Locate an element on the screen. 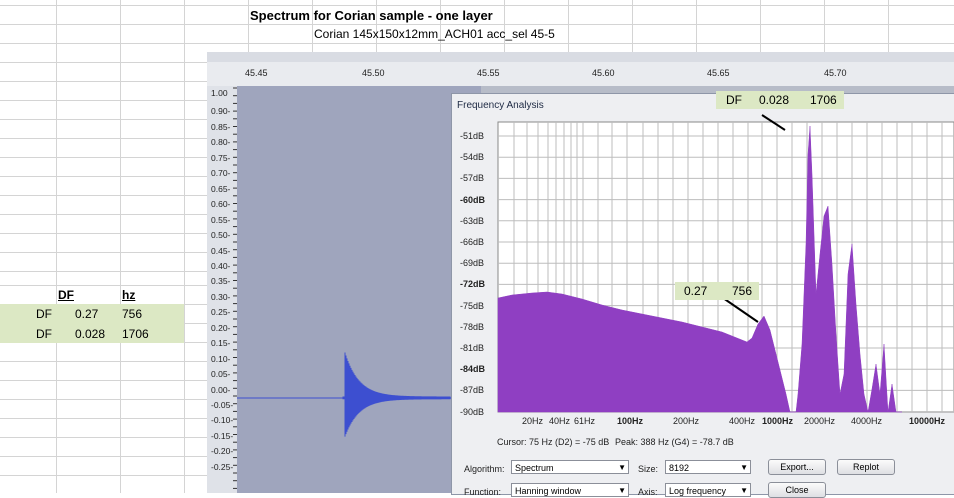 The image size is (954, 498). frequency-tick-label: 20Hz is located at coordinates (533, 421).